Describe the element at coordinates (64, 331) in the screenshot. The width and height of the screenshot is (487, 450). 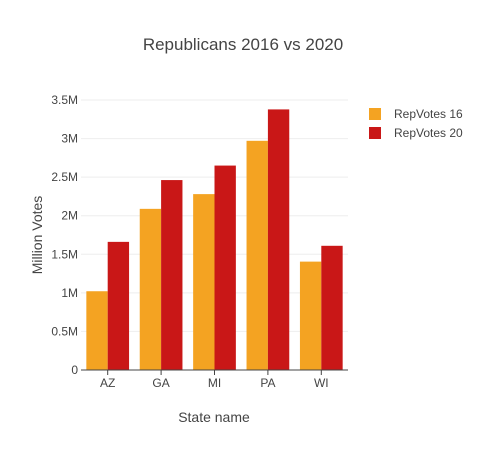
I see `y-tick-label: 0.5M` at that location.